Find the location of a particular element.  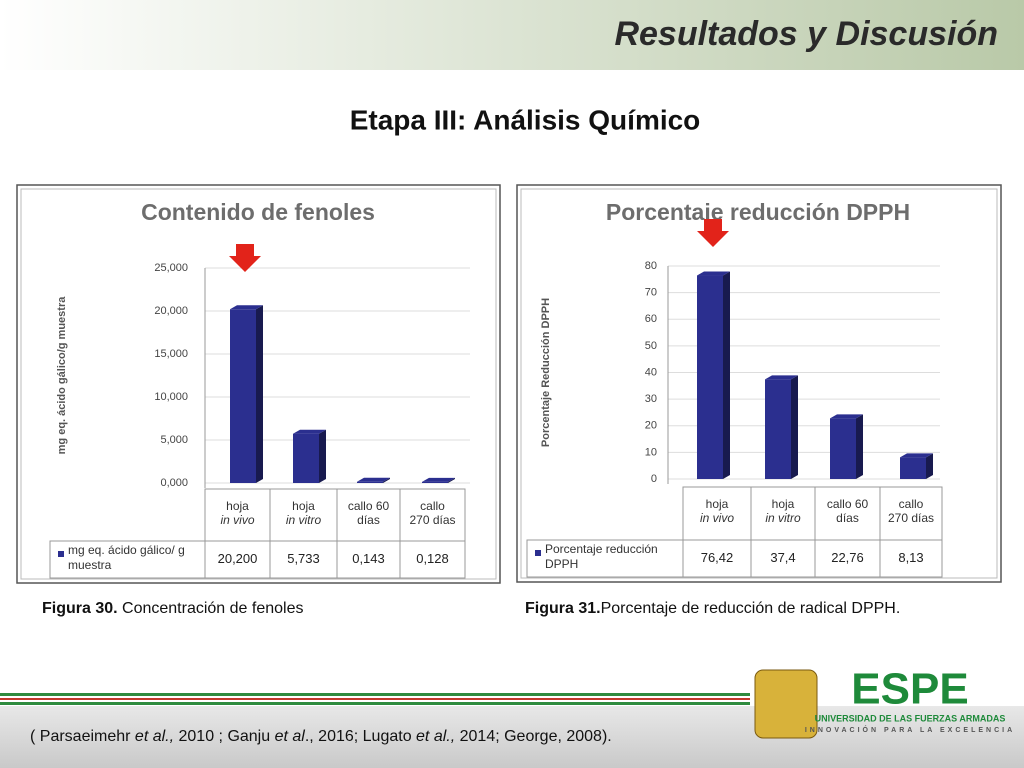

y-tick-label: 30 is located at coordinates (651, 399).